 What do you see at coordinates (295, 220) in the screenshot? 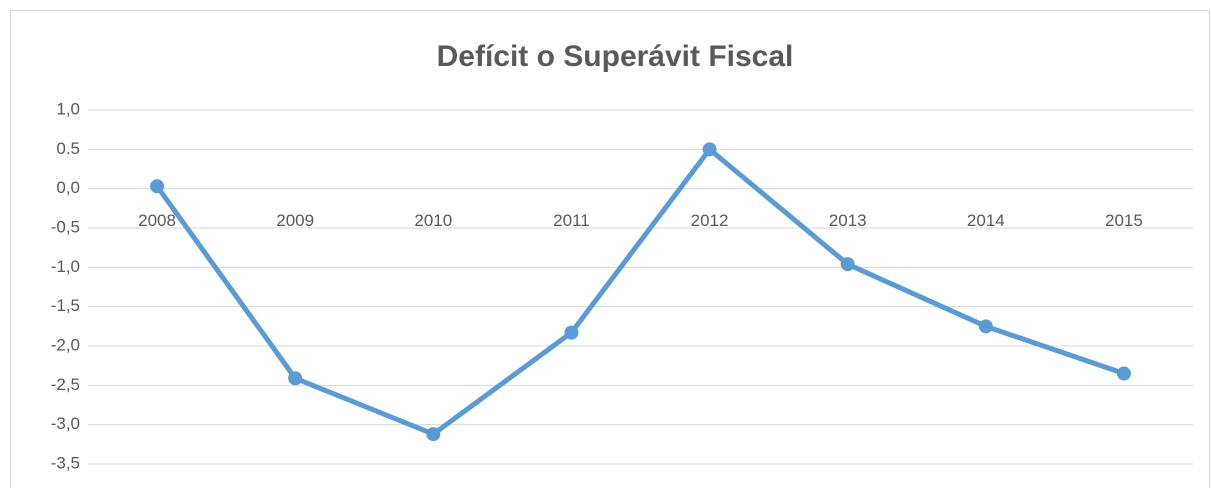
I see `x-tick-label: 2009` at bounding box center [295, 220].